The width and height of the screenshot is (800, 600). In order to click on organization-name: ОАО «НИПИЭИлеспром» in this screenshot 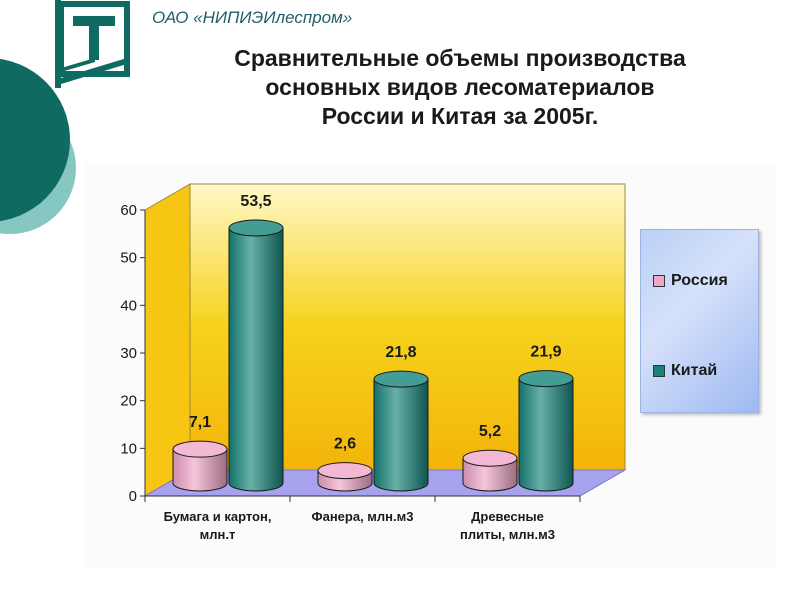, I will do `click(252, 17)`.